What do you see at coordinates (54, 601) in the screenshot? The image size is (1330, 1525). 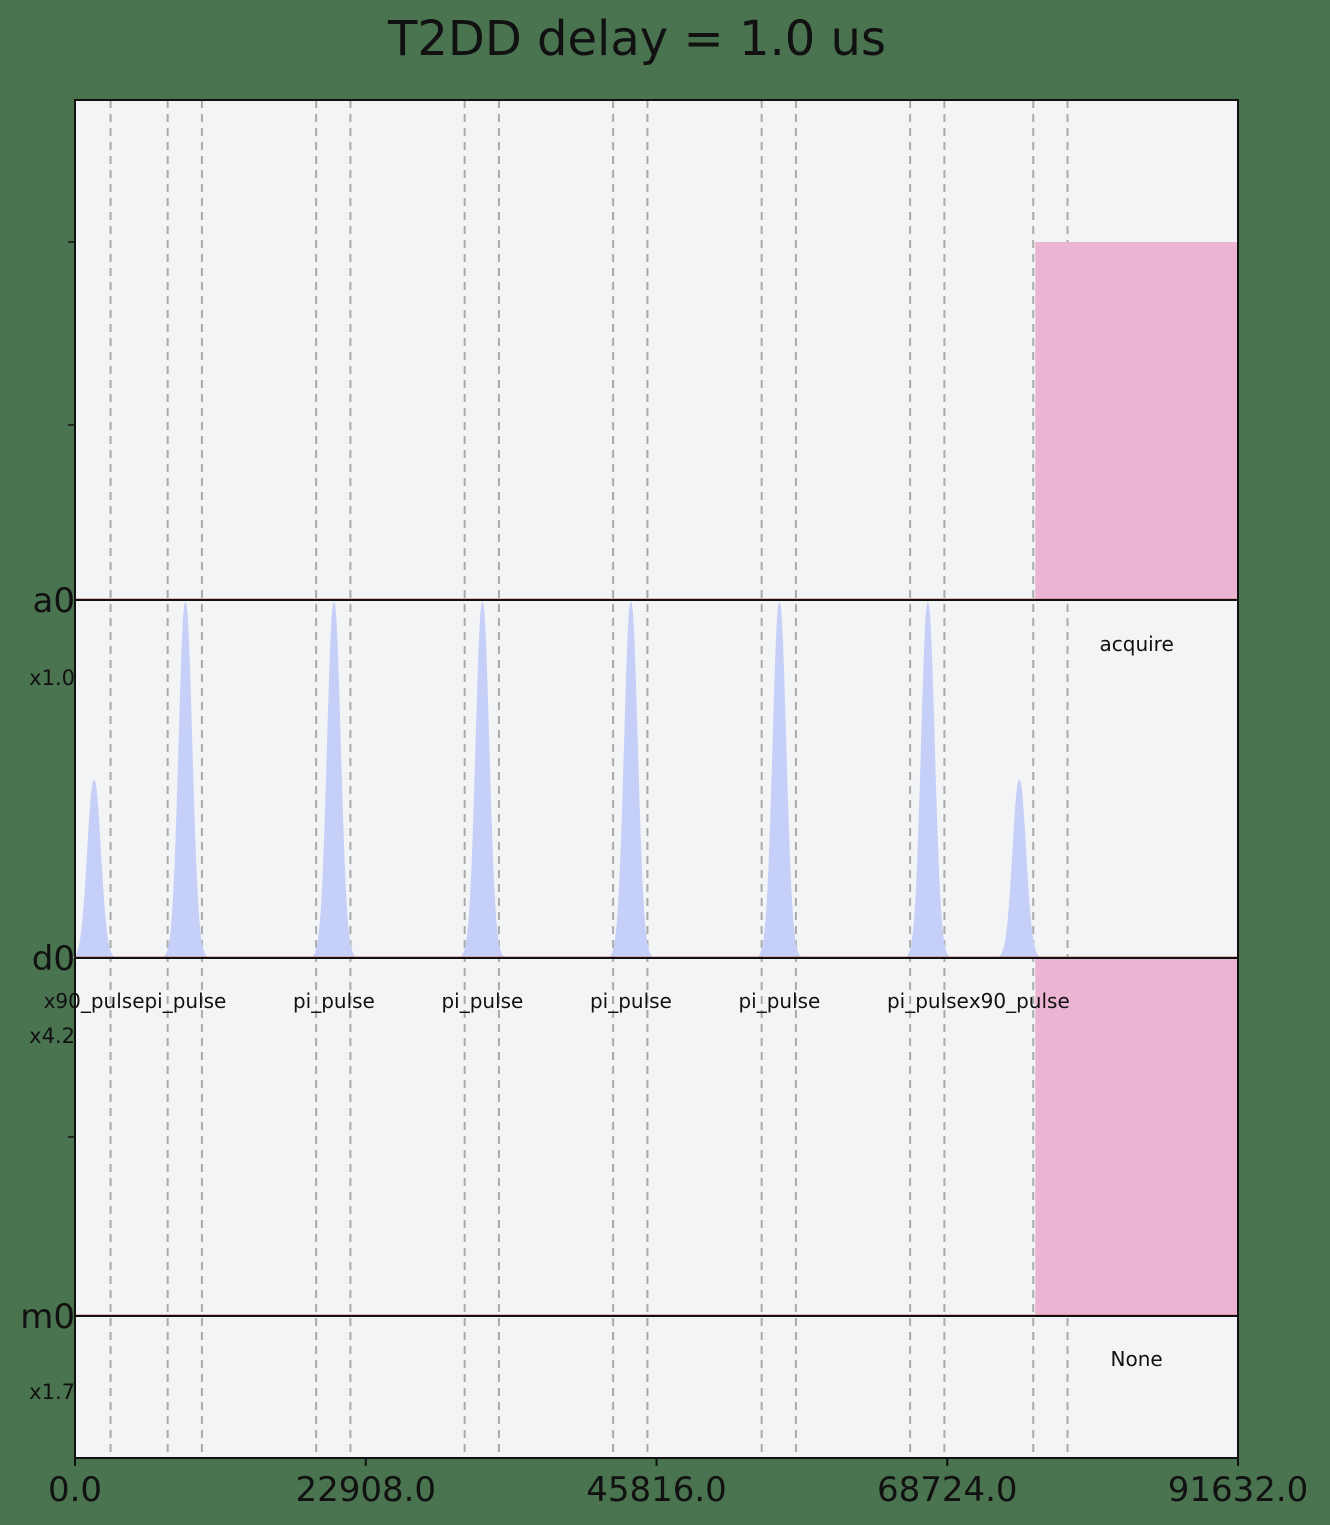 I see `channel-name: a0` at bounding box center [54, 601].